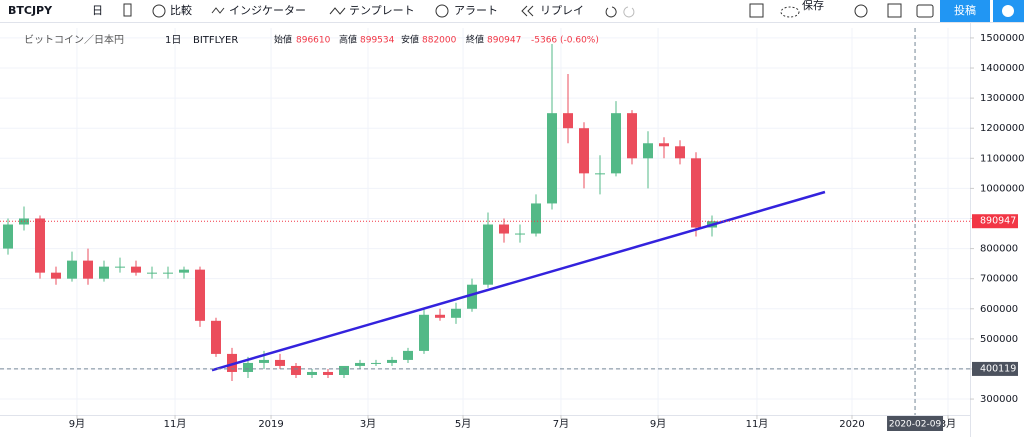 The image size is (1024, 441). What do you see at coordinates (790, 12) in the screenshot?
I see `cloud-icon` at bounding box center [790, 12].